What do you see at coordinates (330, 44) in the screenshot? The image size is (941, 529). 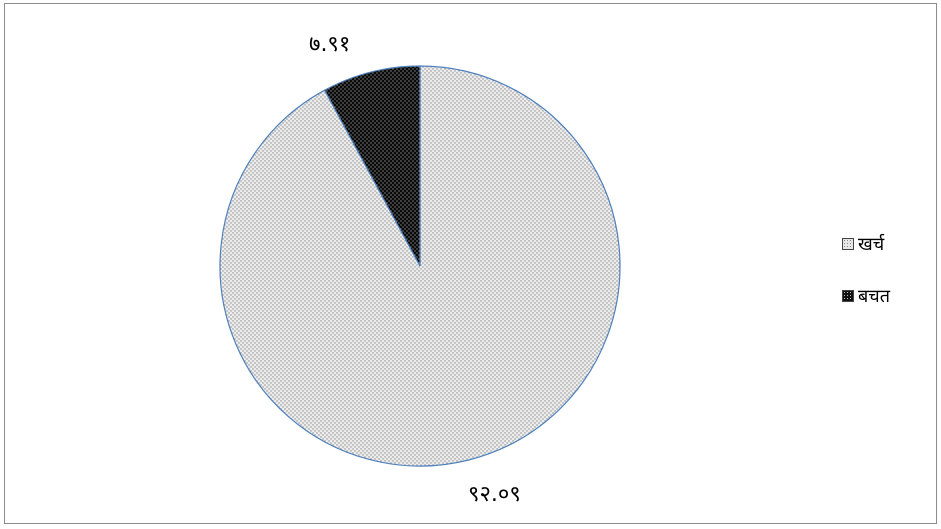 I see `data-label-bachat: ७.९१` at bounding box center [330, 44].